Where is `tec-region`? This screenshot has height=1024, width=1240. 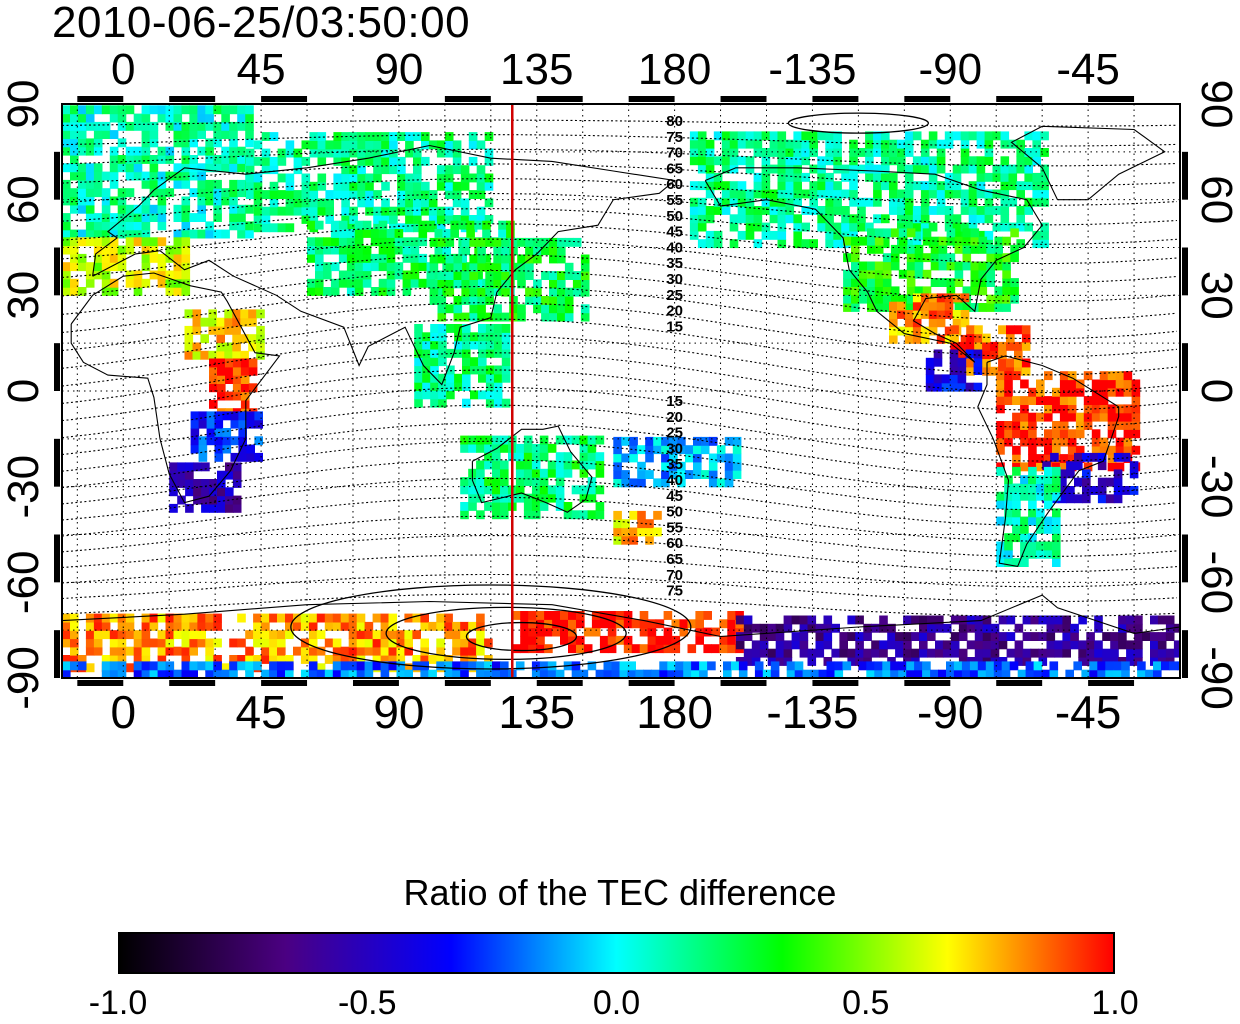
tec-region is located at coordinates (957, 640).